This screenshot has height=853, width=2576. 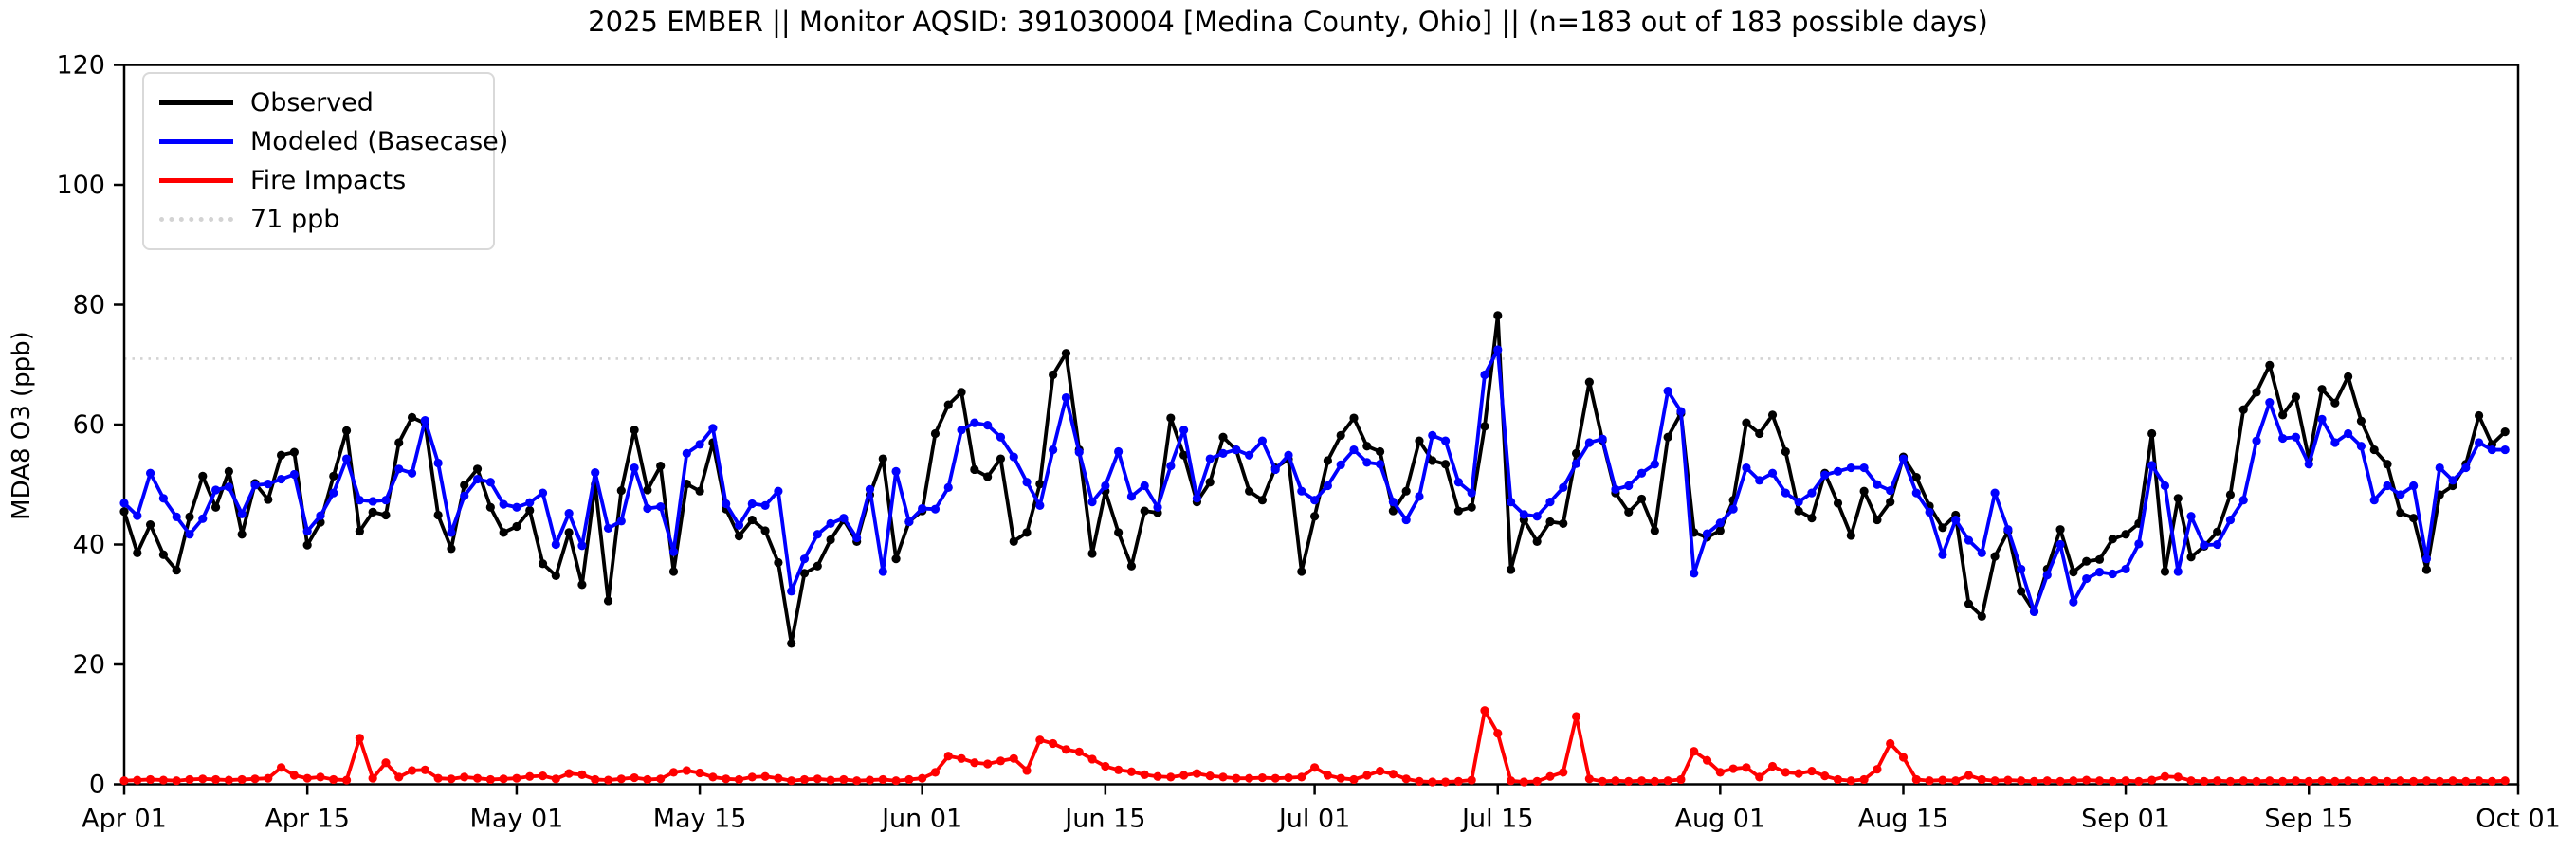 I want to click on y-tick-label: 60, so click(x=89, y=425).